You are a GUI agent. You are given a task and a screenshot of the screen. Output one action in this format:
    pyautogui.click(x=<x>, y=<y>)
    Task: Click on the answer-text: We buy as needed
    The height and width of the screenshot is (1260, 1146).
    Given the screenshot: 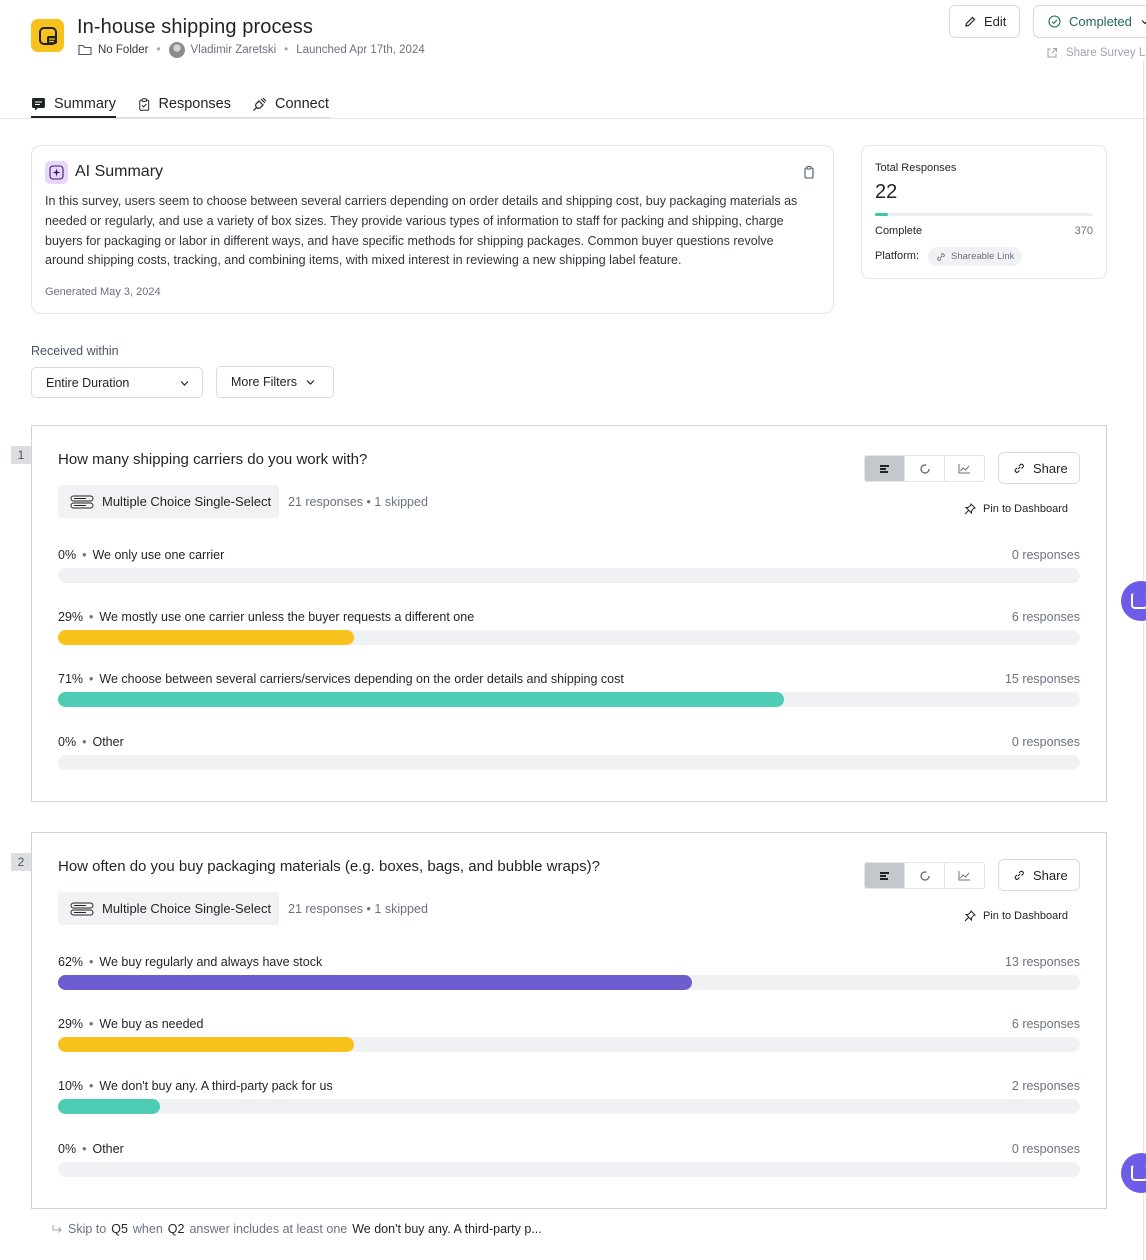 What is the action you would take?
    pyautogui.click(x=151, y=1024)
    